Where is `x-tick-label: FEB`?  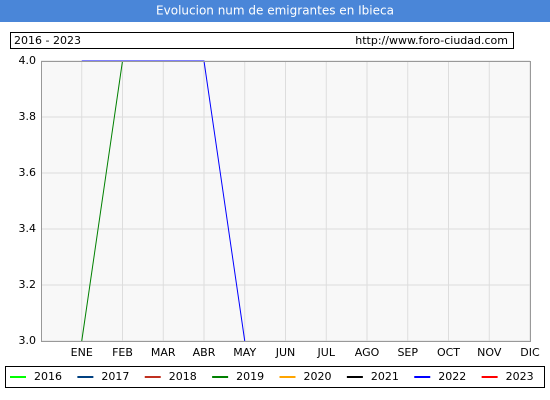
x-tick-label: FEB is located at coordinates (122, 352).